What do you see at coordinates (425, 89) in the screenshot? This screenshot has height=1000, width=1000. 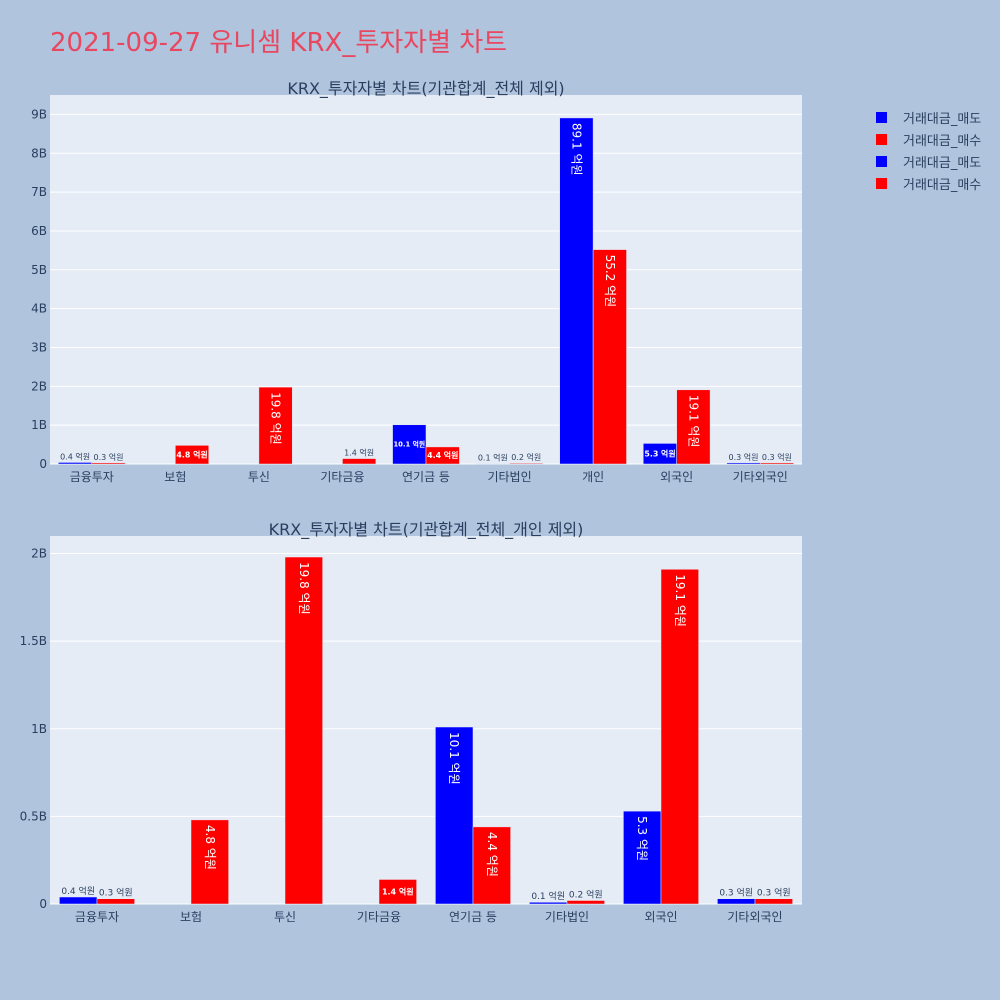 I see `chart-title: KRX_투자자별 차트(기관합계_전체 제외)` at bounding box center [425, 89].